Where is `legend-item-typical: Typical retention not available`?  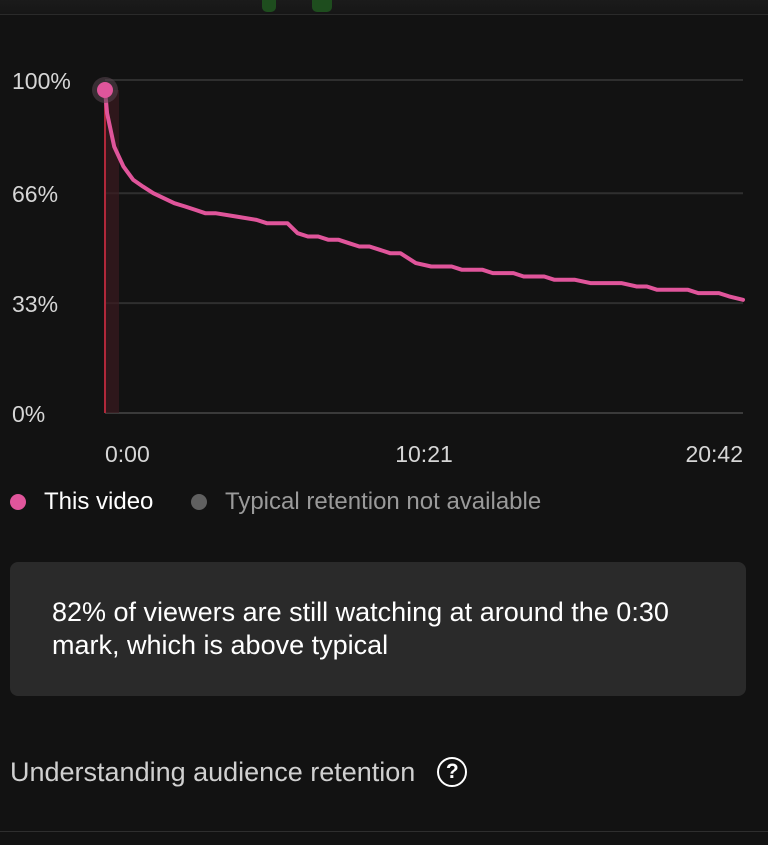 legend-item-typical: Typical retention not available is located at coordinates (366, 502).